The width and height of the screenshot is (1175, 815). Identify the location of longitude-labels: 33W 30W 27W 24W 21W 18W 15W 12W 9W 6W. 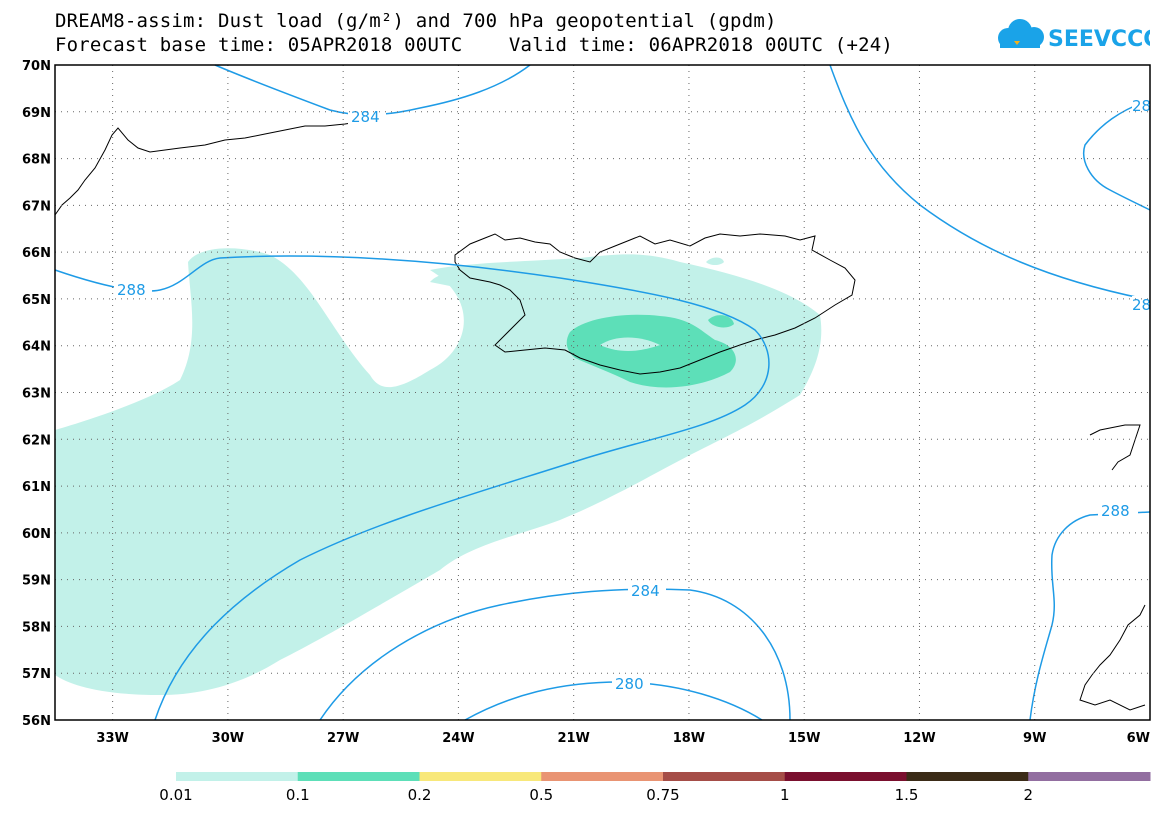
(623, 738).